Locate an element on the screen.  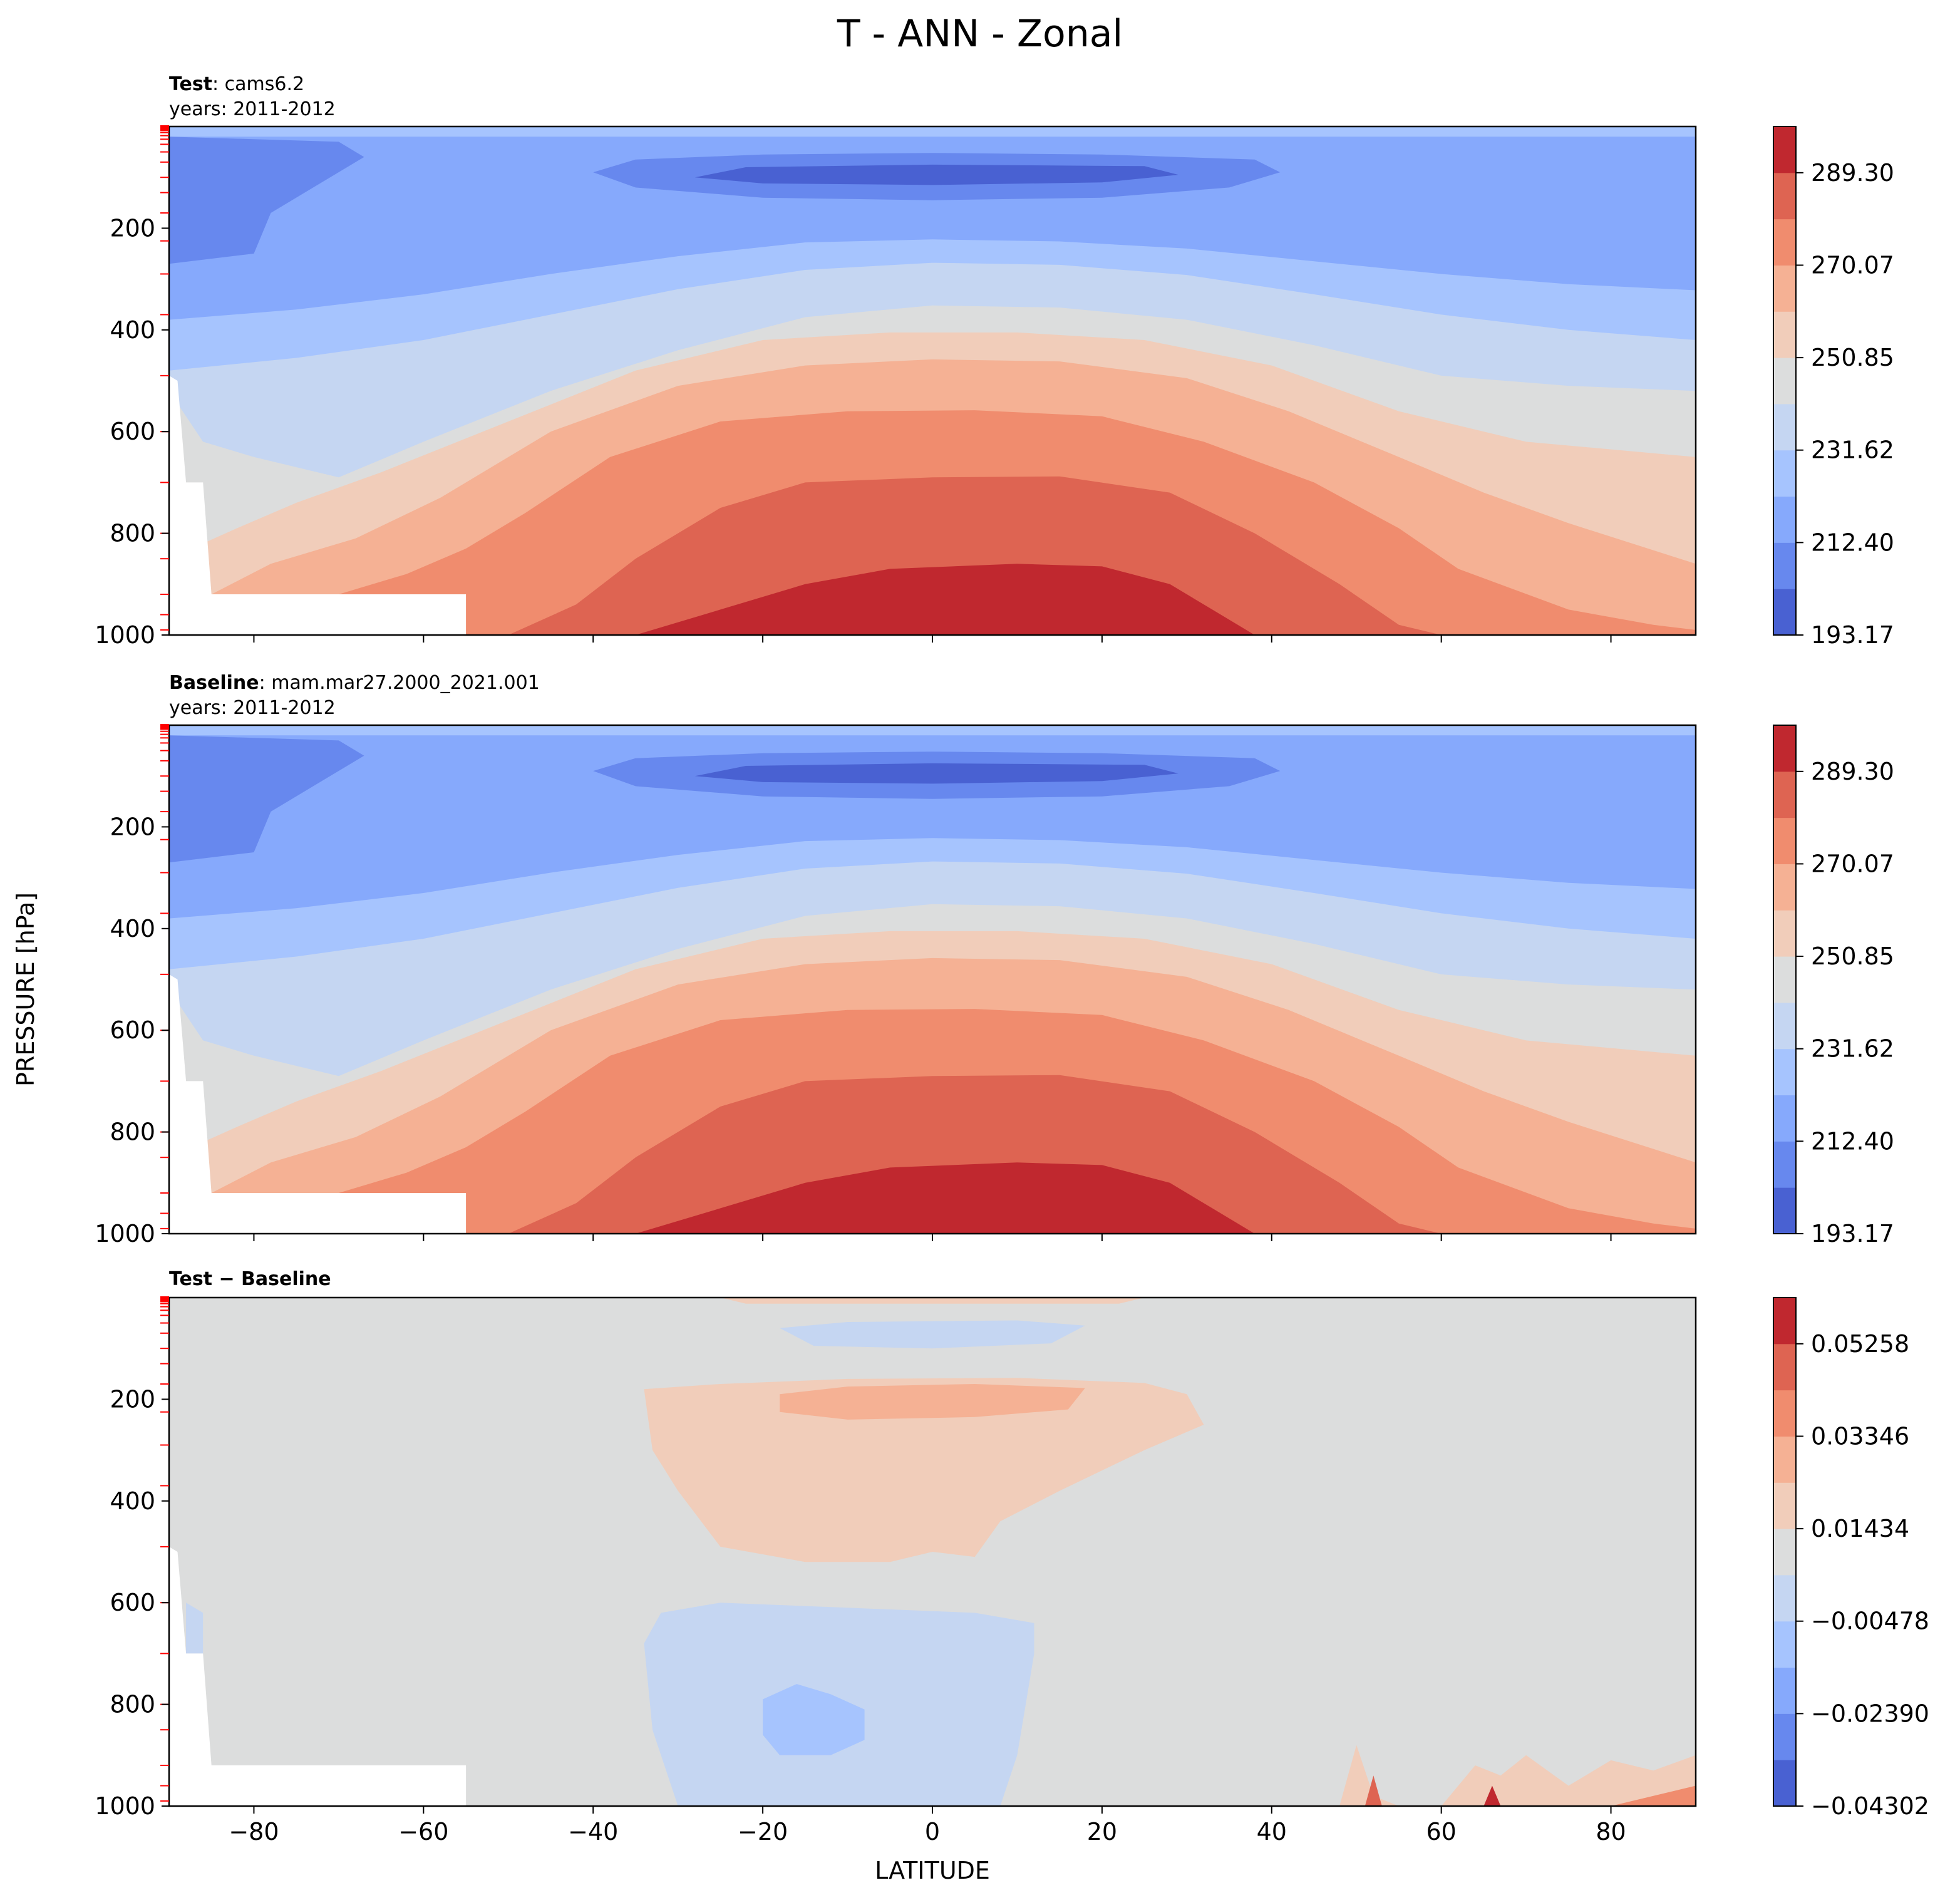
colorbar-tick-label: −0.02390 is located at coordinates (1870, 1713).